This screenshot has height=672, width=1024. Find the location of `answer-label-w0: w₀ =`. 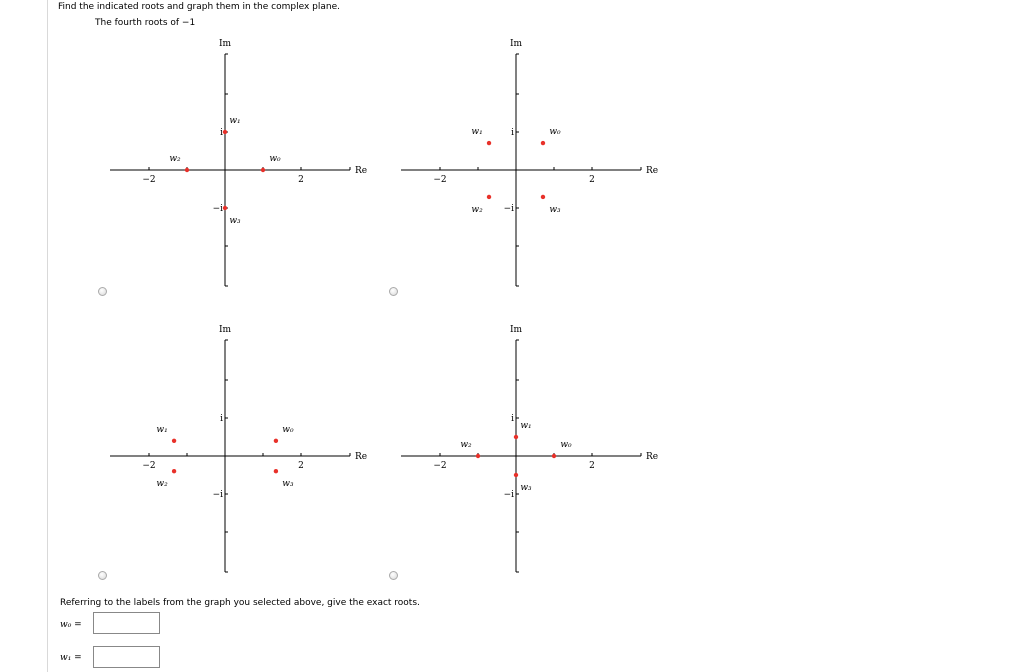

answer-label-w0: w₀ = is located at coordinates (71, 625).